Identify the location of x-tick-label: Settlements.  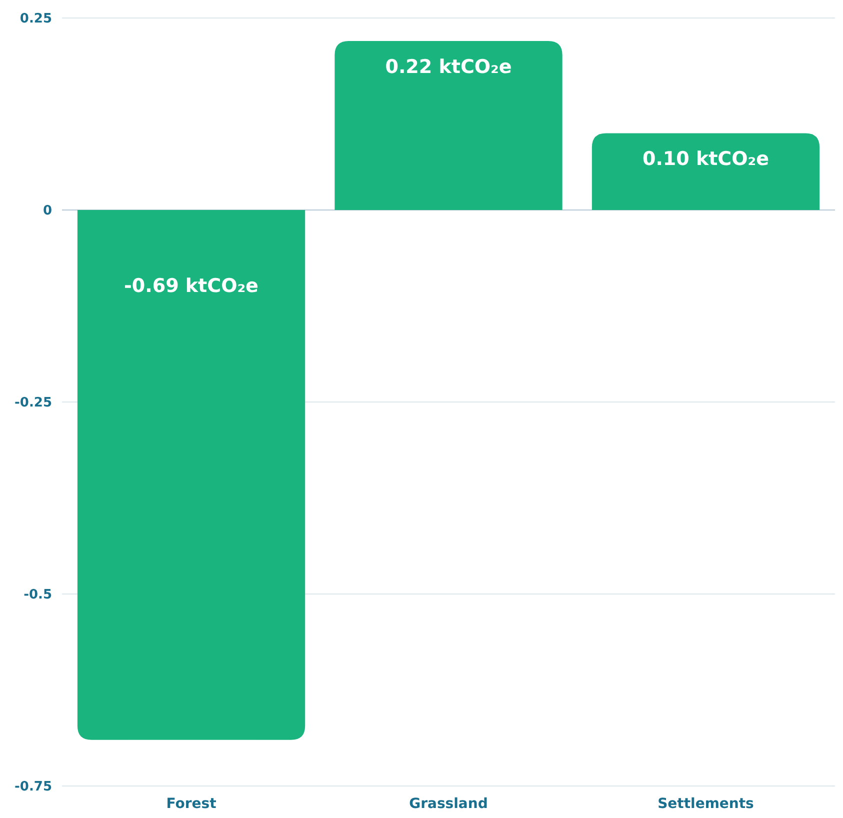
(706, 804).